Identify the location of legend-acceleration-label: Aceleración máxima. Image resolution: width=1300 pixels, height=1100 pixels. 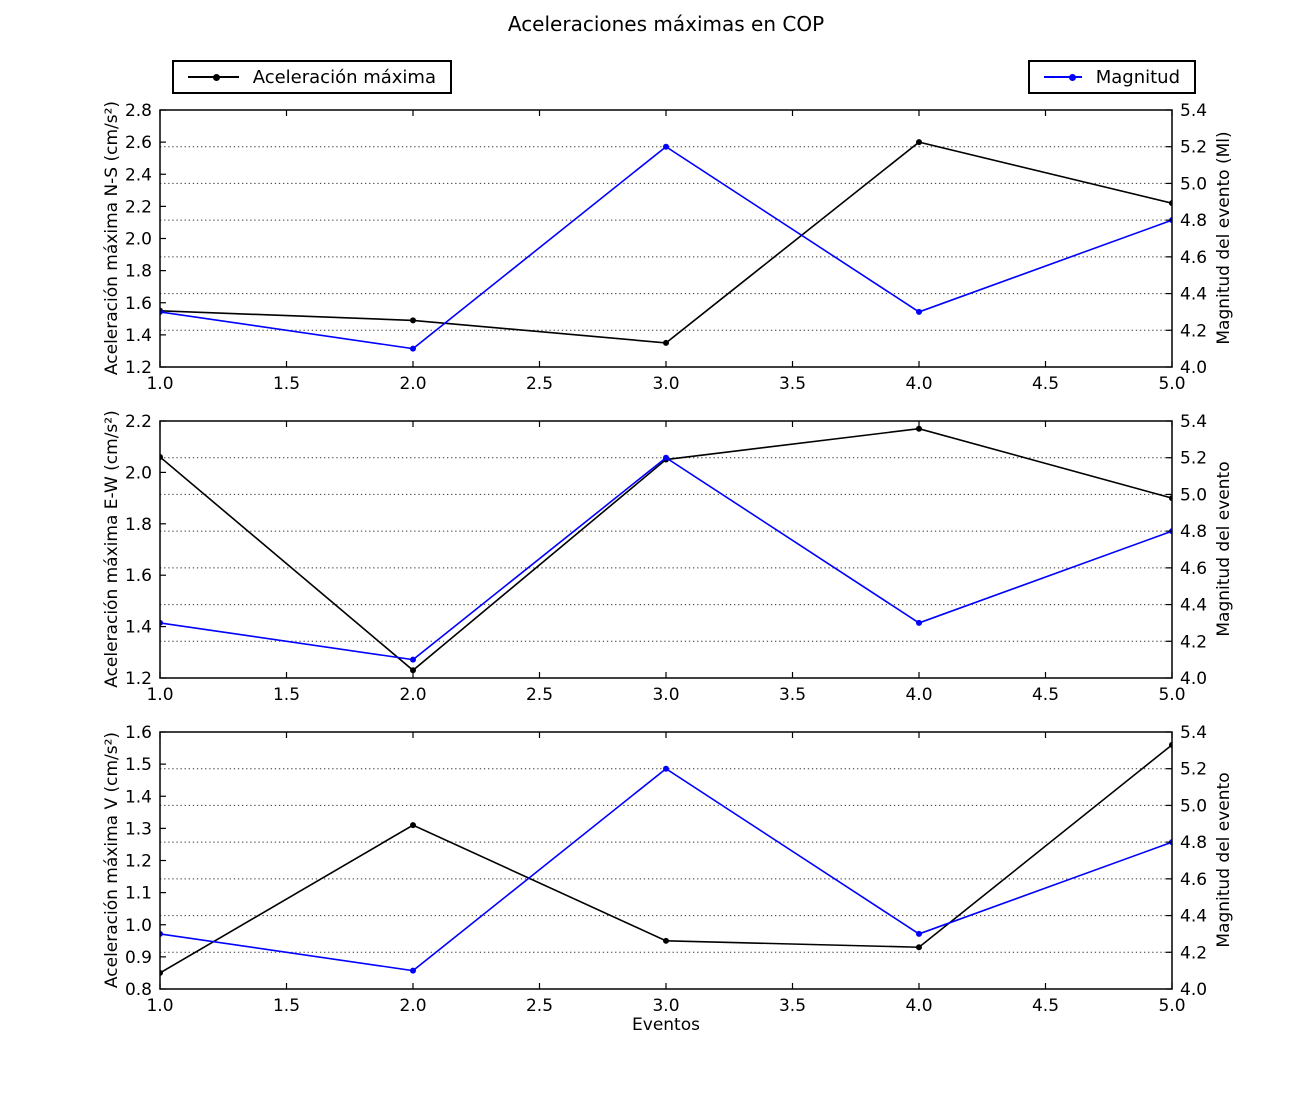
(344, 77).